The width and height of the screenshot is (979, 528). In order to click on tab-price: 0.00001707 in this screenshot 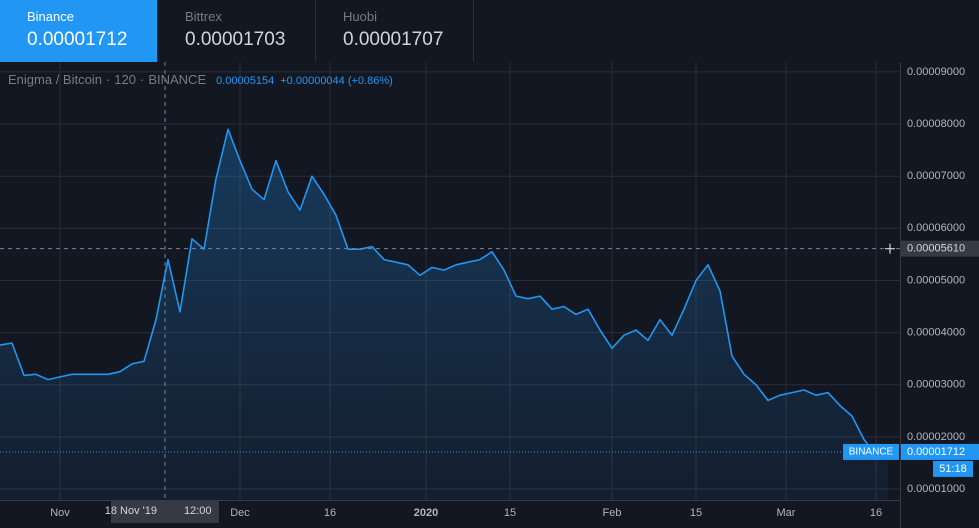, I will do `click(393, 39)`.